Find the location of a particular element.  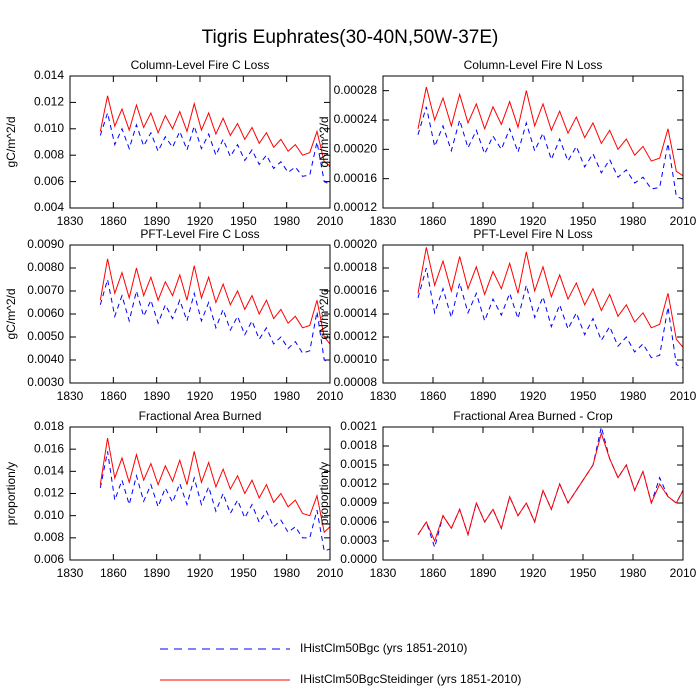

legend-label: IHistClm50Bgc (yrs 1851-2010) is located at coordinates (383, 648).